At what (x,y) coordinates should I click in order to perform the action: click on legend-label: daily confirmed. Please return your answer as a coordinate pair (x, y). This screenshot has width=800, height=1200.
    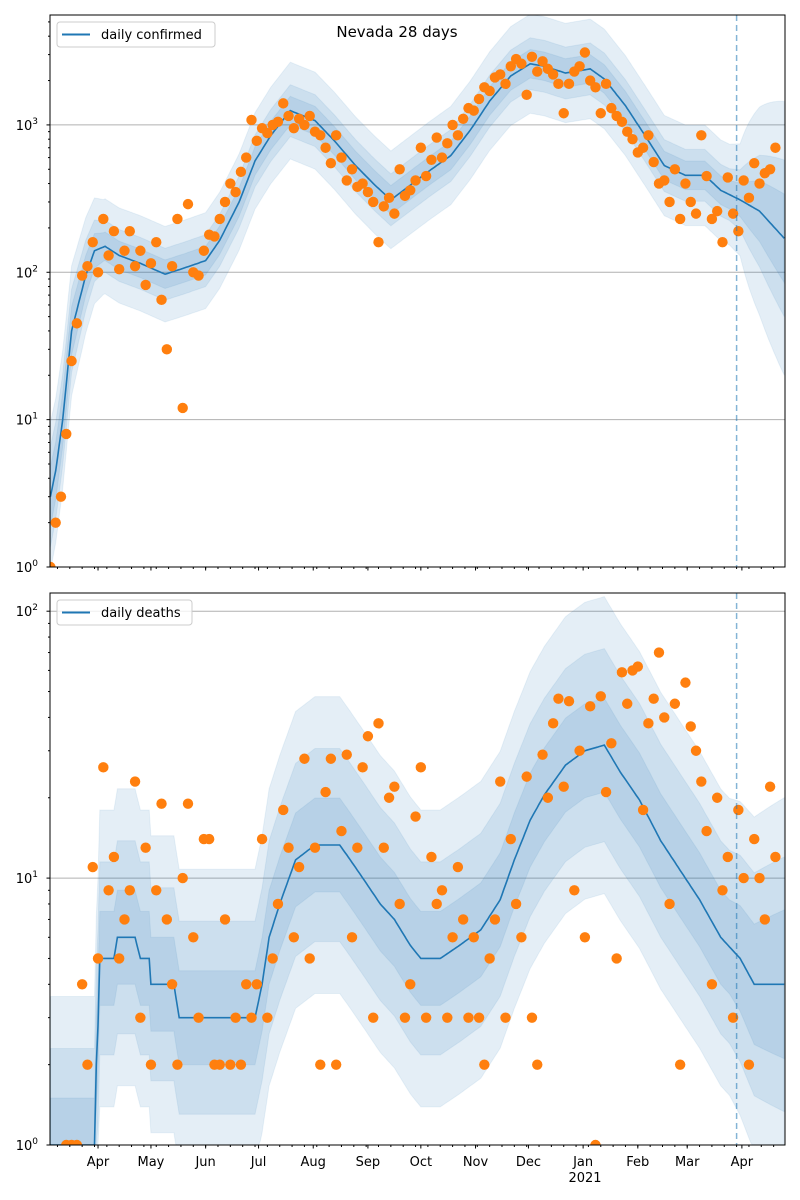
    Looking at the image, I should click on (151, 35).